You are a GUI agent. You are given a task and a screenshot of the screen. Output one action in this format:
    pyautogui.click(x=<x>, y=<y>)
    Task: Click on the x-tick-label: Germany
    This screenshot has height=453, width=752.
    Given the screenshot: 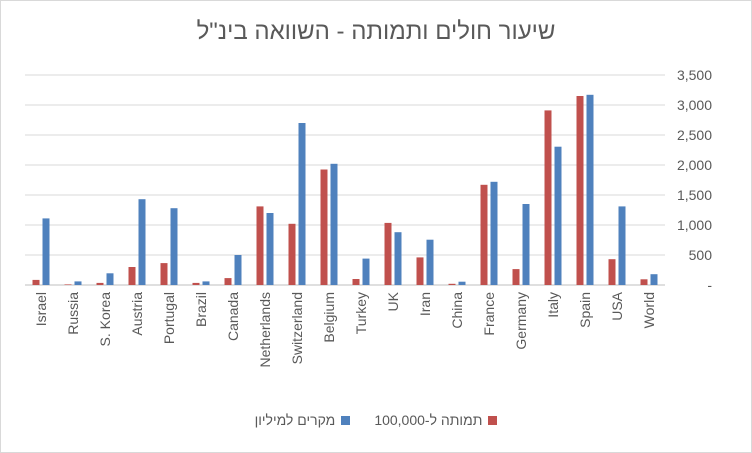 What is the action you would take?
    pyautogui.click(x=521, y=321)
    